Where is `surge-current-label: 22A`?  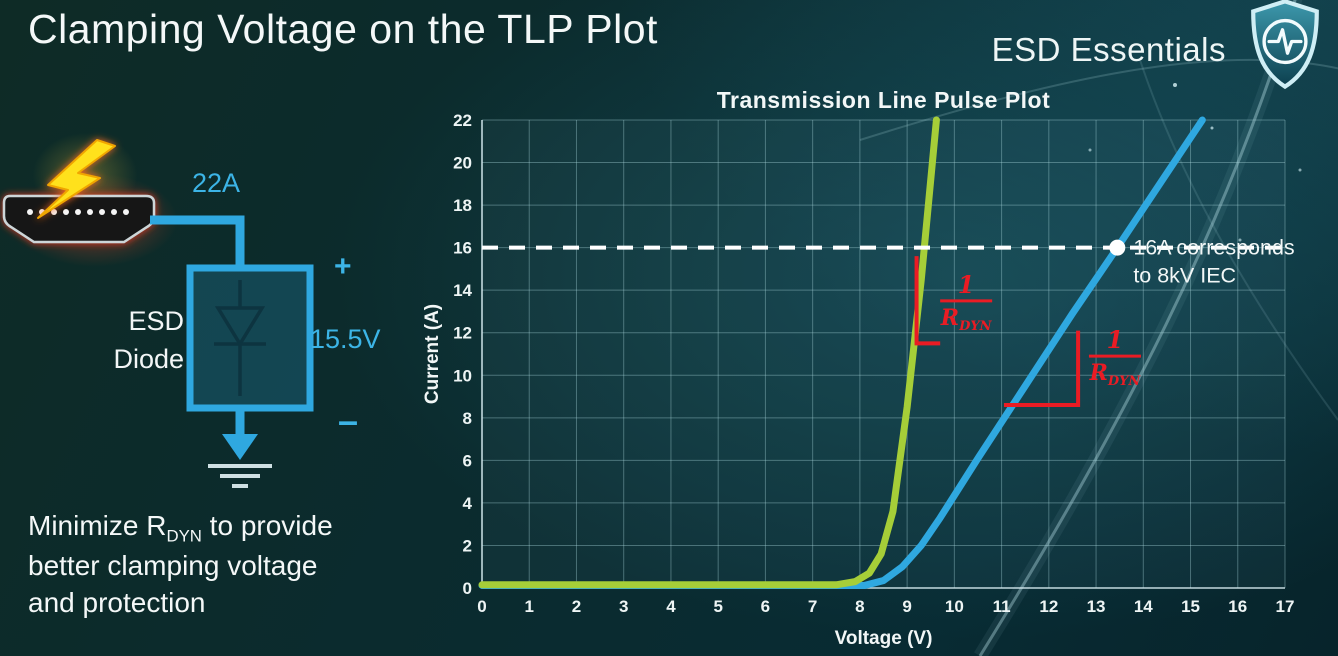
surge-current-label: 22A is located at coordinates (216, 183).